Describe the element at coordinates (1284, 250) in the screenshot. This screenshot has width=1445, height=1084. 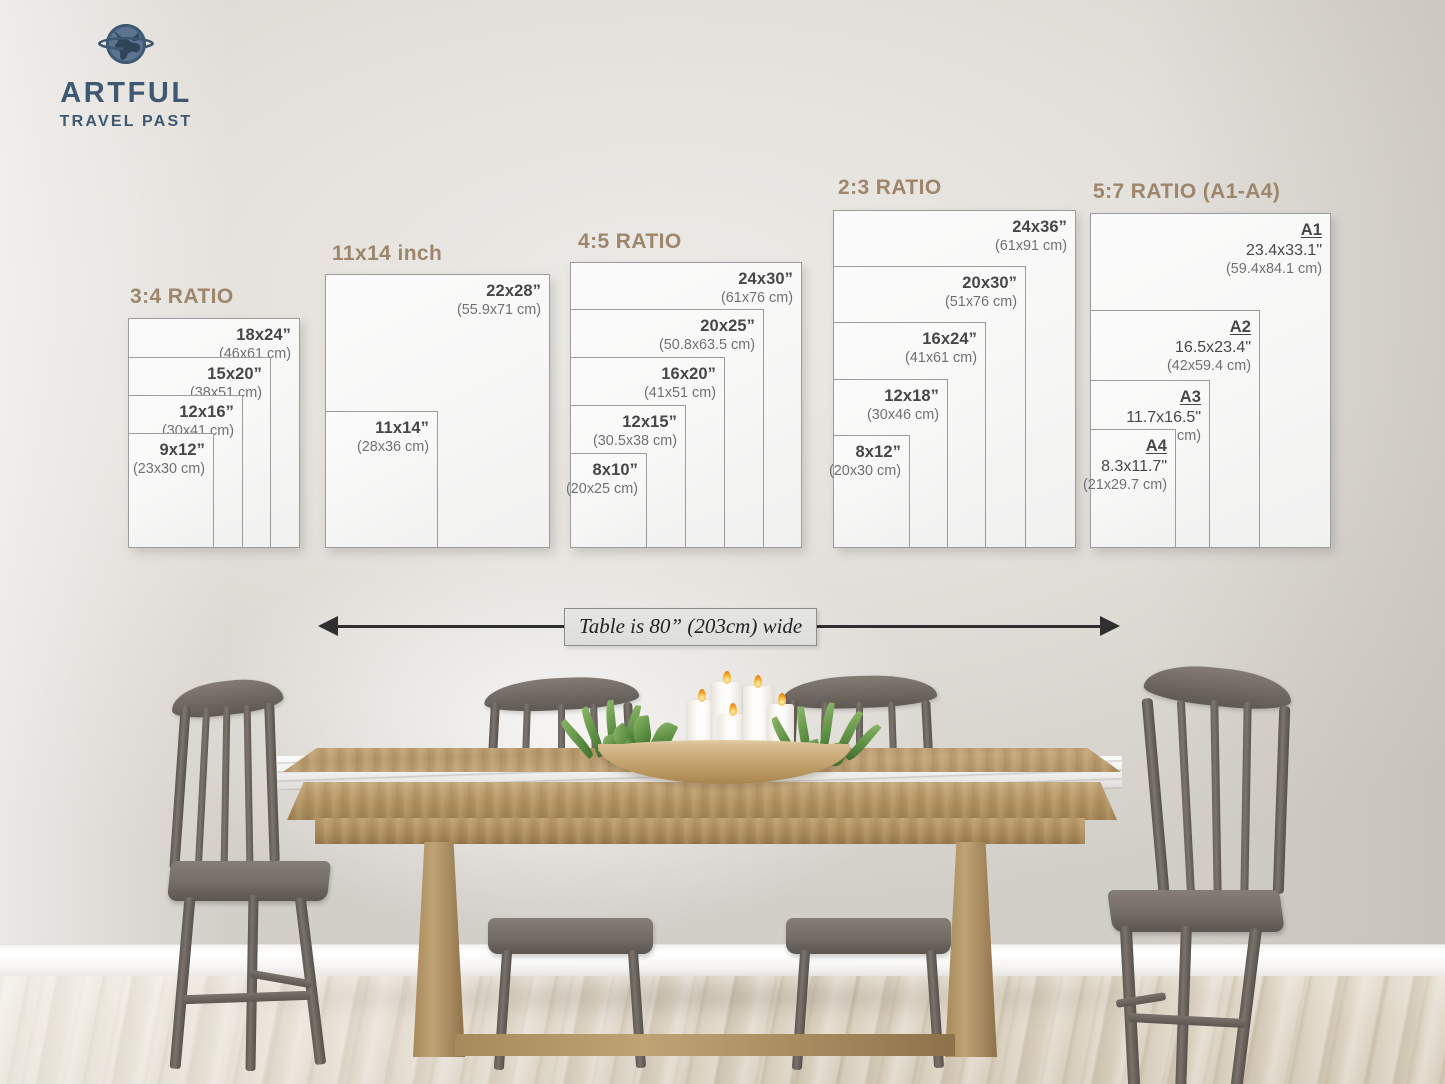
I see `frame-size-inches: 23.4x33.1"` at that location.